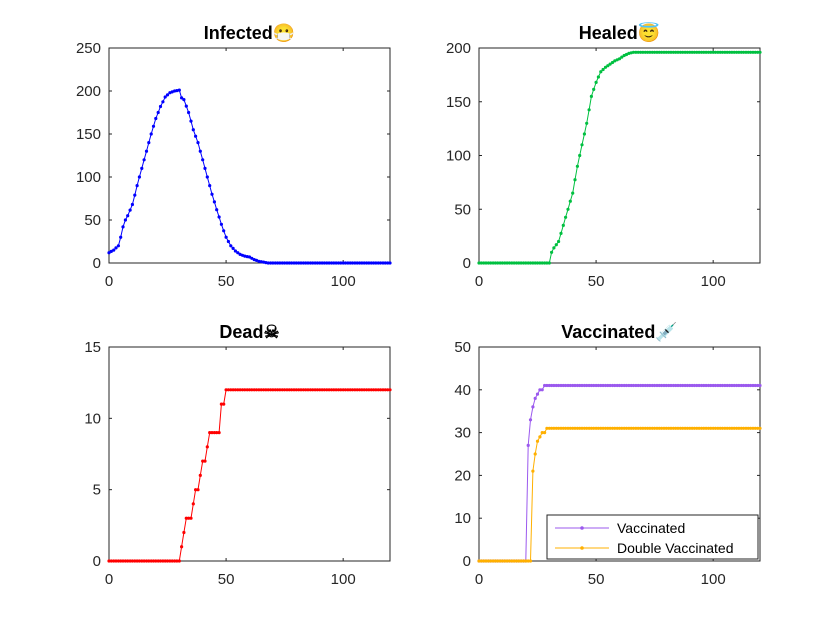 Image resolution: width=840 pixels, height=630 pixels. Describe the element at coordinates (619, 32) in the screenshot. I see `subplot-title: Healed😇` at that location.